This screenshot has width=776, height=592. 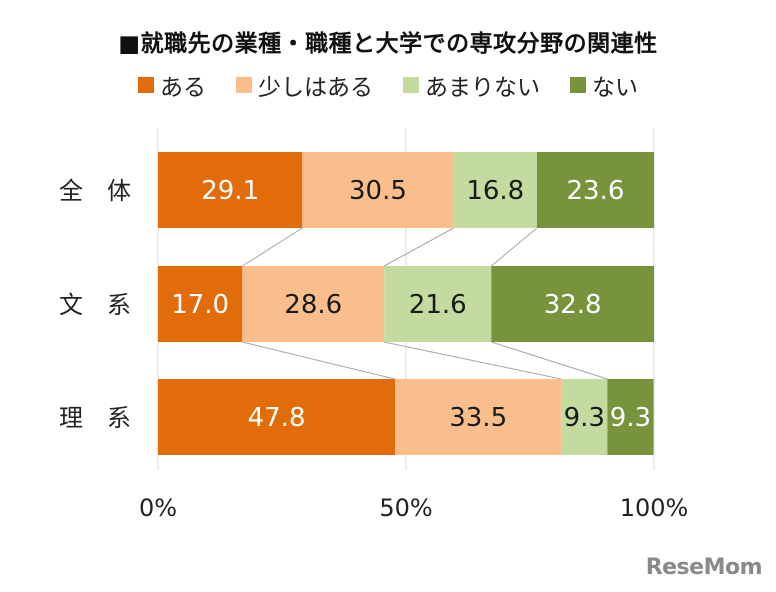 I want to click on legend-item-aru: ある, so click(x=172, y=85).